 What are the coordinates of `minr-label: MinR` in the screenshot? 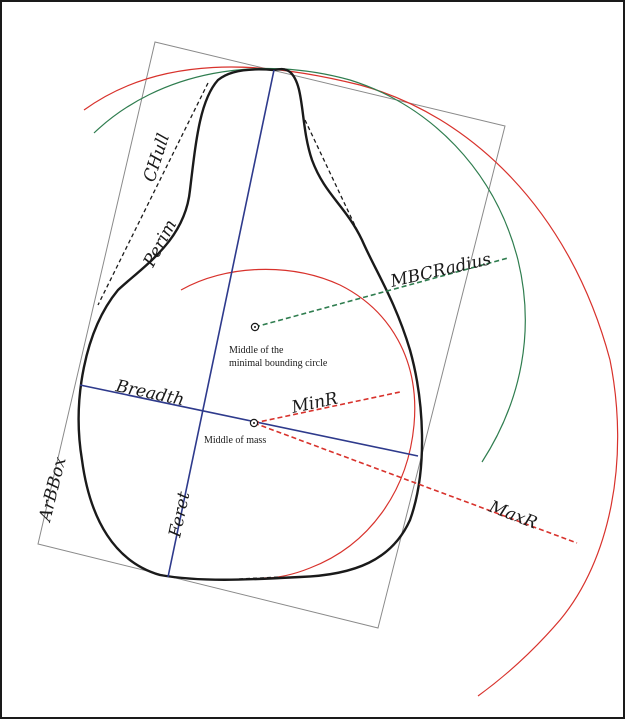 It's located at (314, 403).